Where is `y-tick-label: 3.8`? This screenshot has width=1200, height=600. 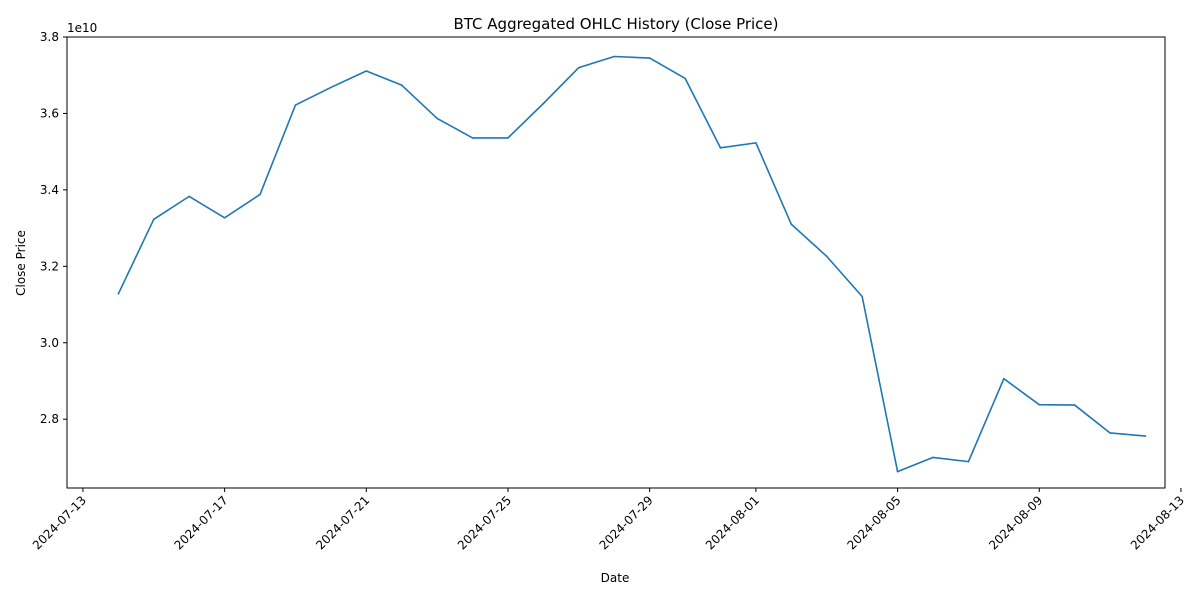
y-tick-label: 3.8 is located at coordinates (49, 37).